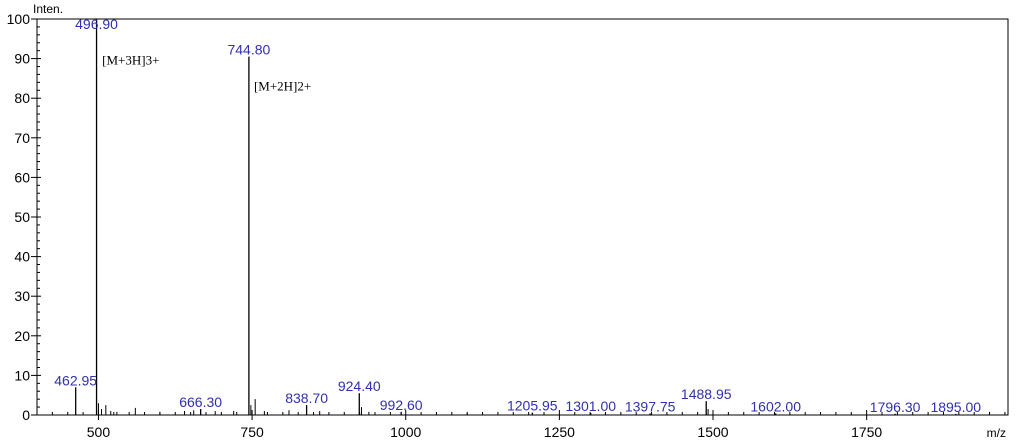 This screenshot has width=1024, height=448. I want to click on peak-label: 1205.95, so click(532, 406).